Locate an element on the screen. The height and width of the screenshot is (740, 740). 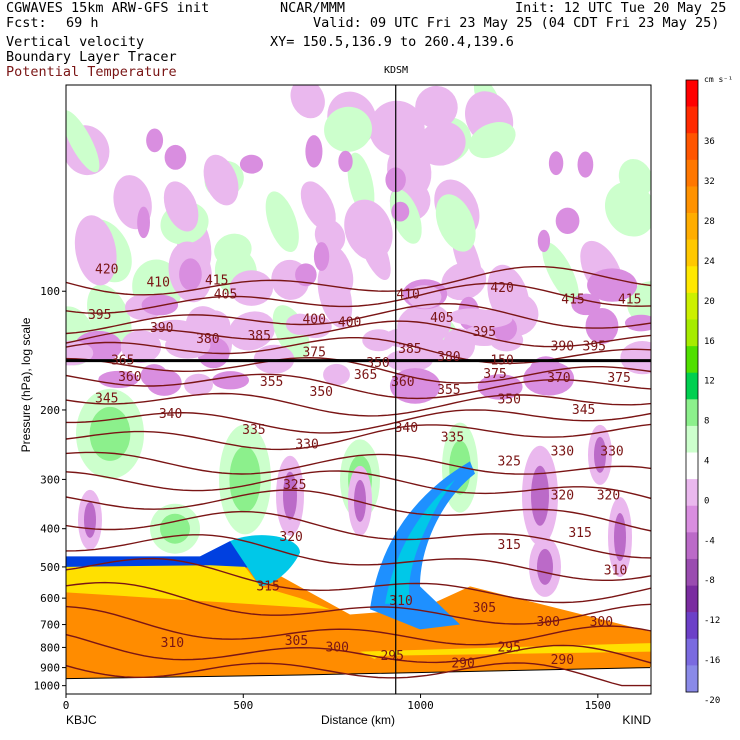
theta-label: 375 is located at coordinates (313, 352).